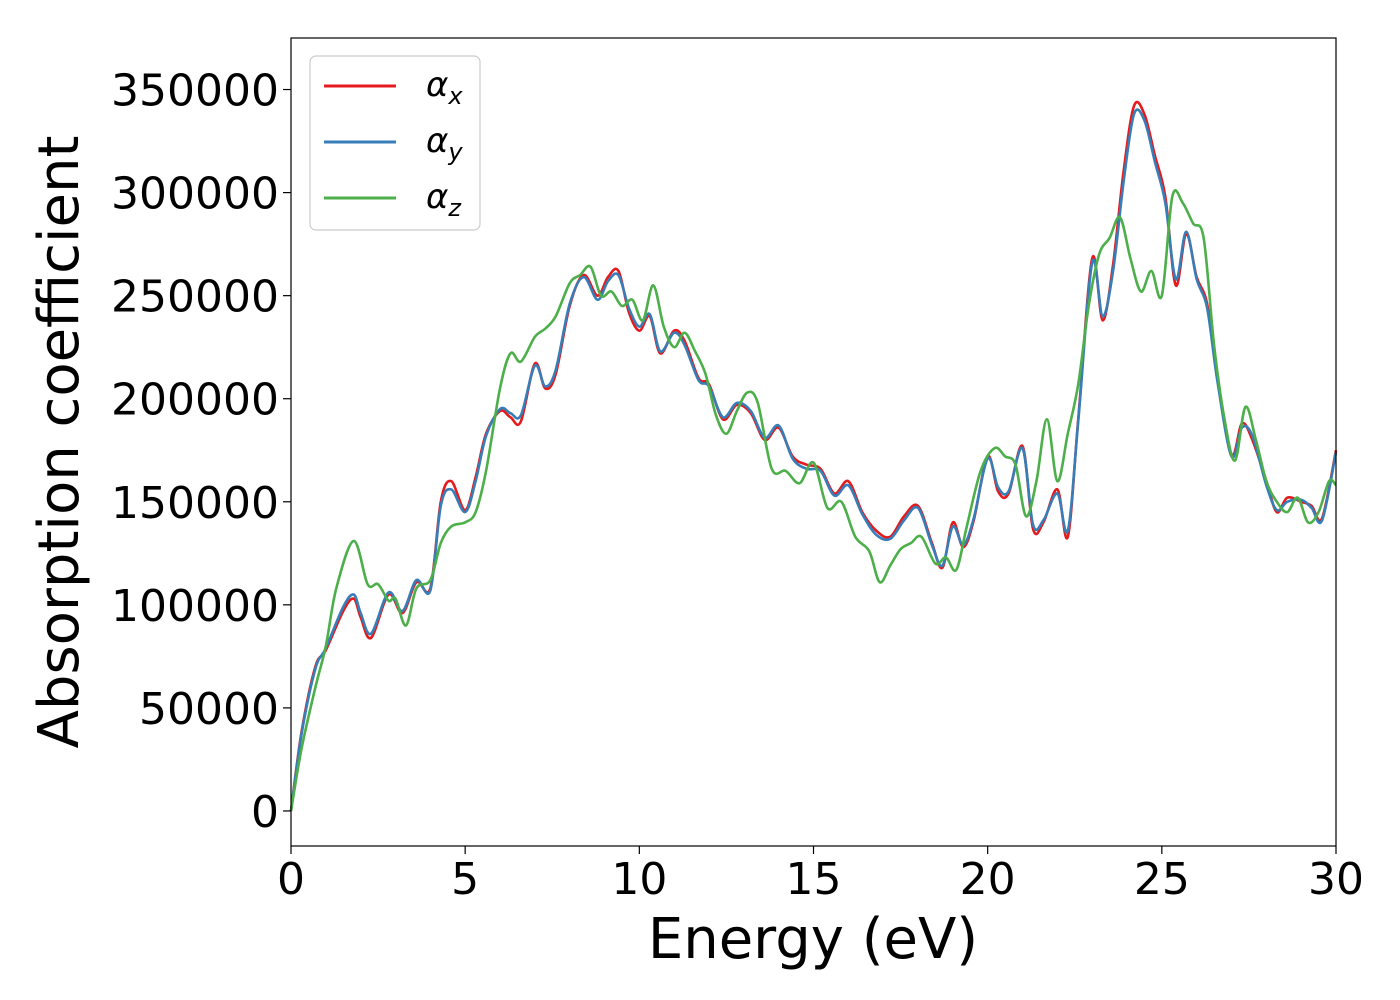 This screenshot has height=1000, width=1400. What do you see at coordinates (209, 709) in the screenshot?
I see `y-tick-label: 50000` at bounding box center [209, 709].